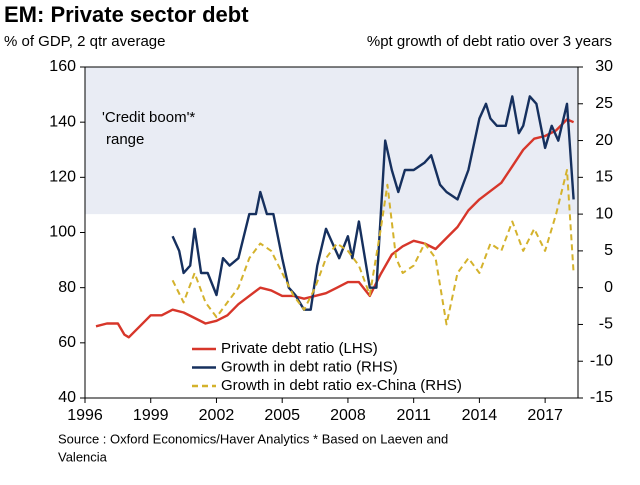 Image resolution: width=640 pixels, height=485 pixels. I want to click on y2-tick-label: 10, so click(604, 213).